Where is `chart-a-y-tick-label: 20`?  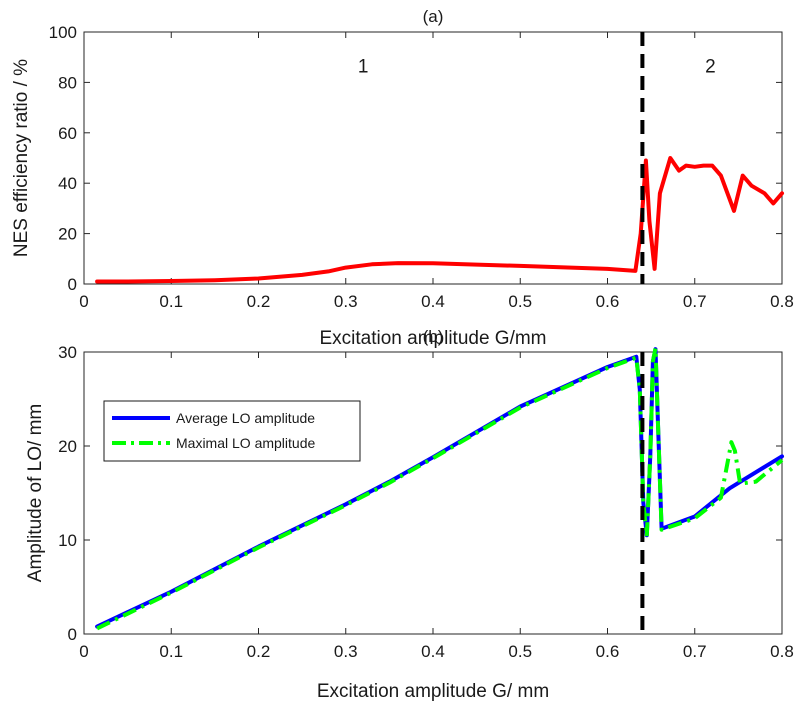
chart-a-y-tick-label: 20 is located at coordinates (67, 234).